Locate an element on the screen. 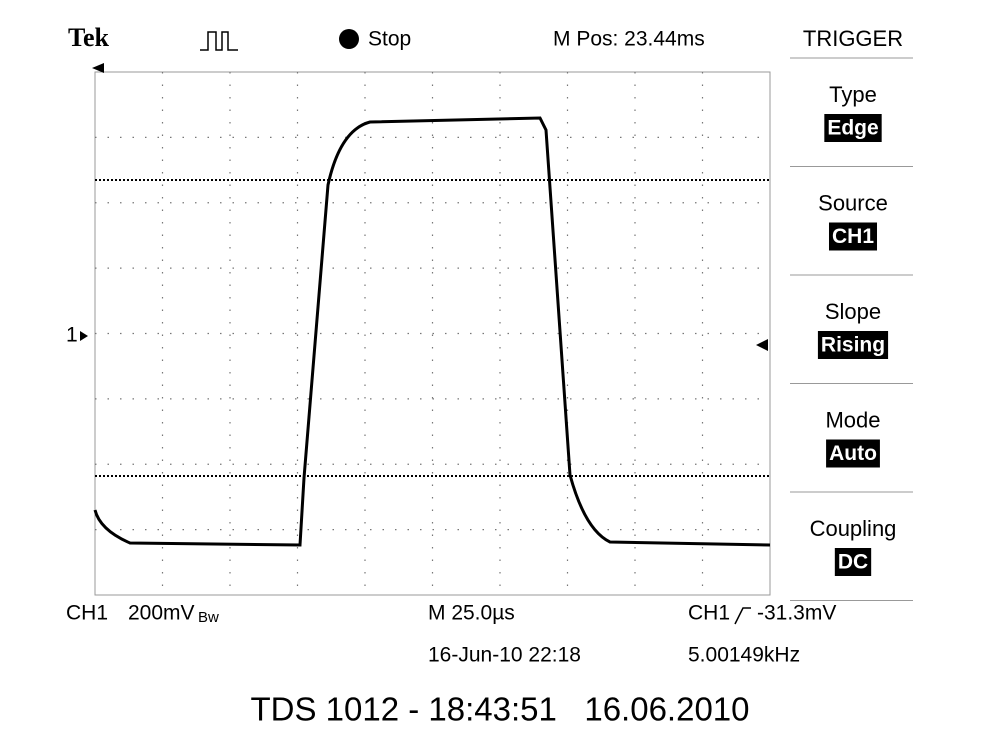 The height and width of the screenshot is (755, 1000). run-state-dot is located at coordinates (349, 39).